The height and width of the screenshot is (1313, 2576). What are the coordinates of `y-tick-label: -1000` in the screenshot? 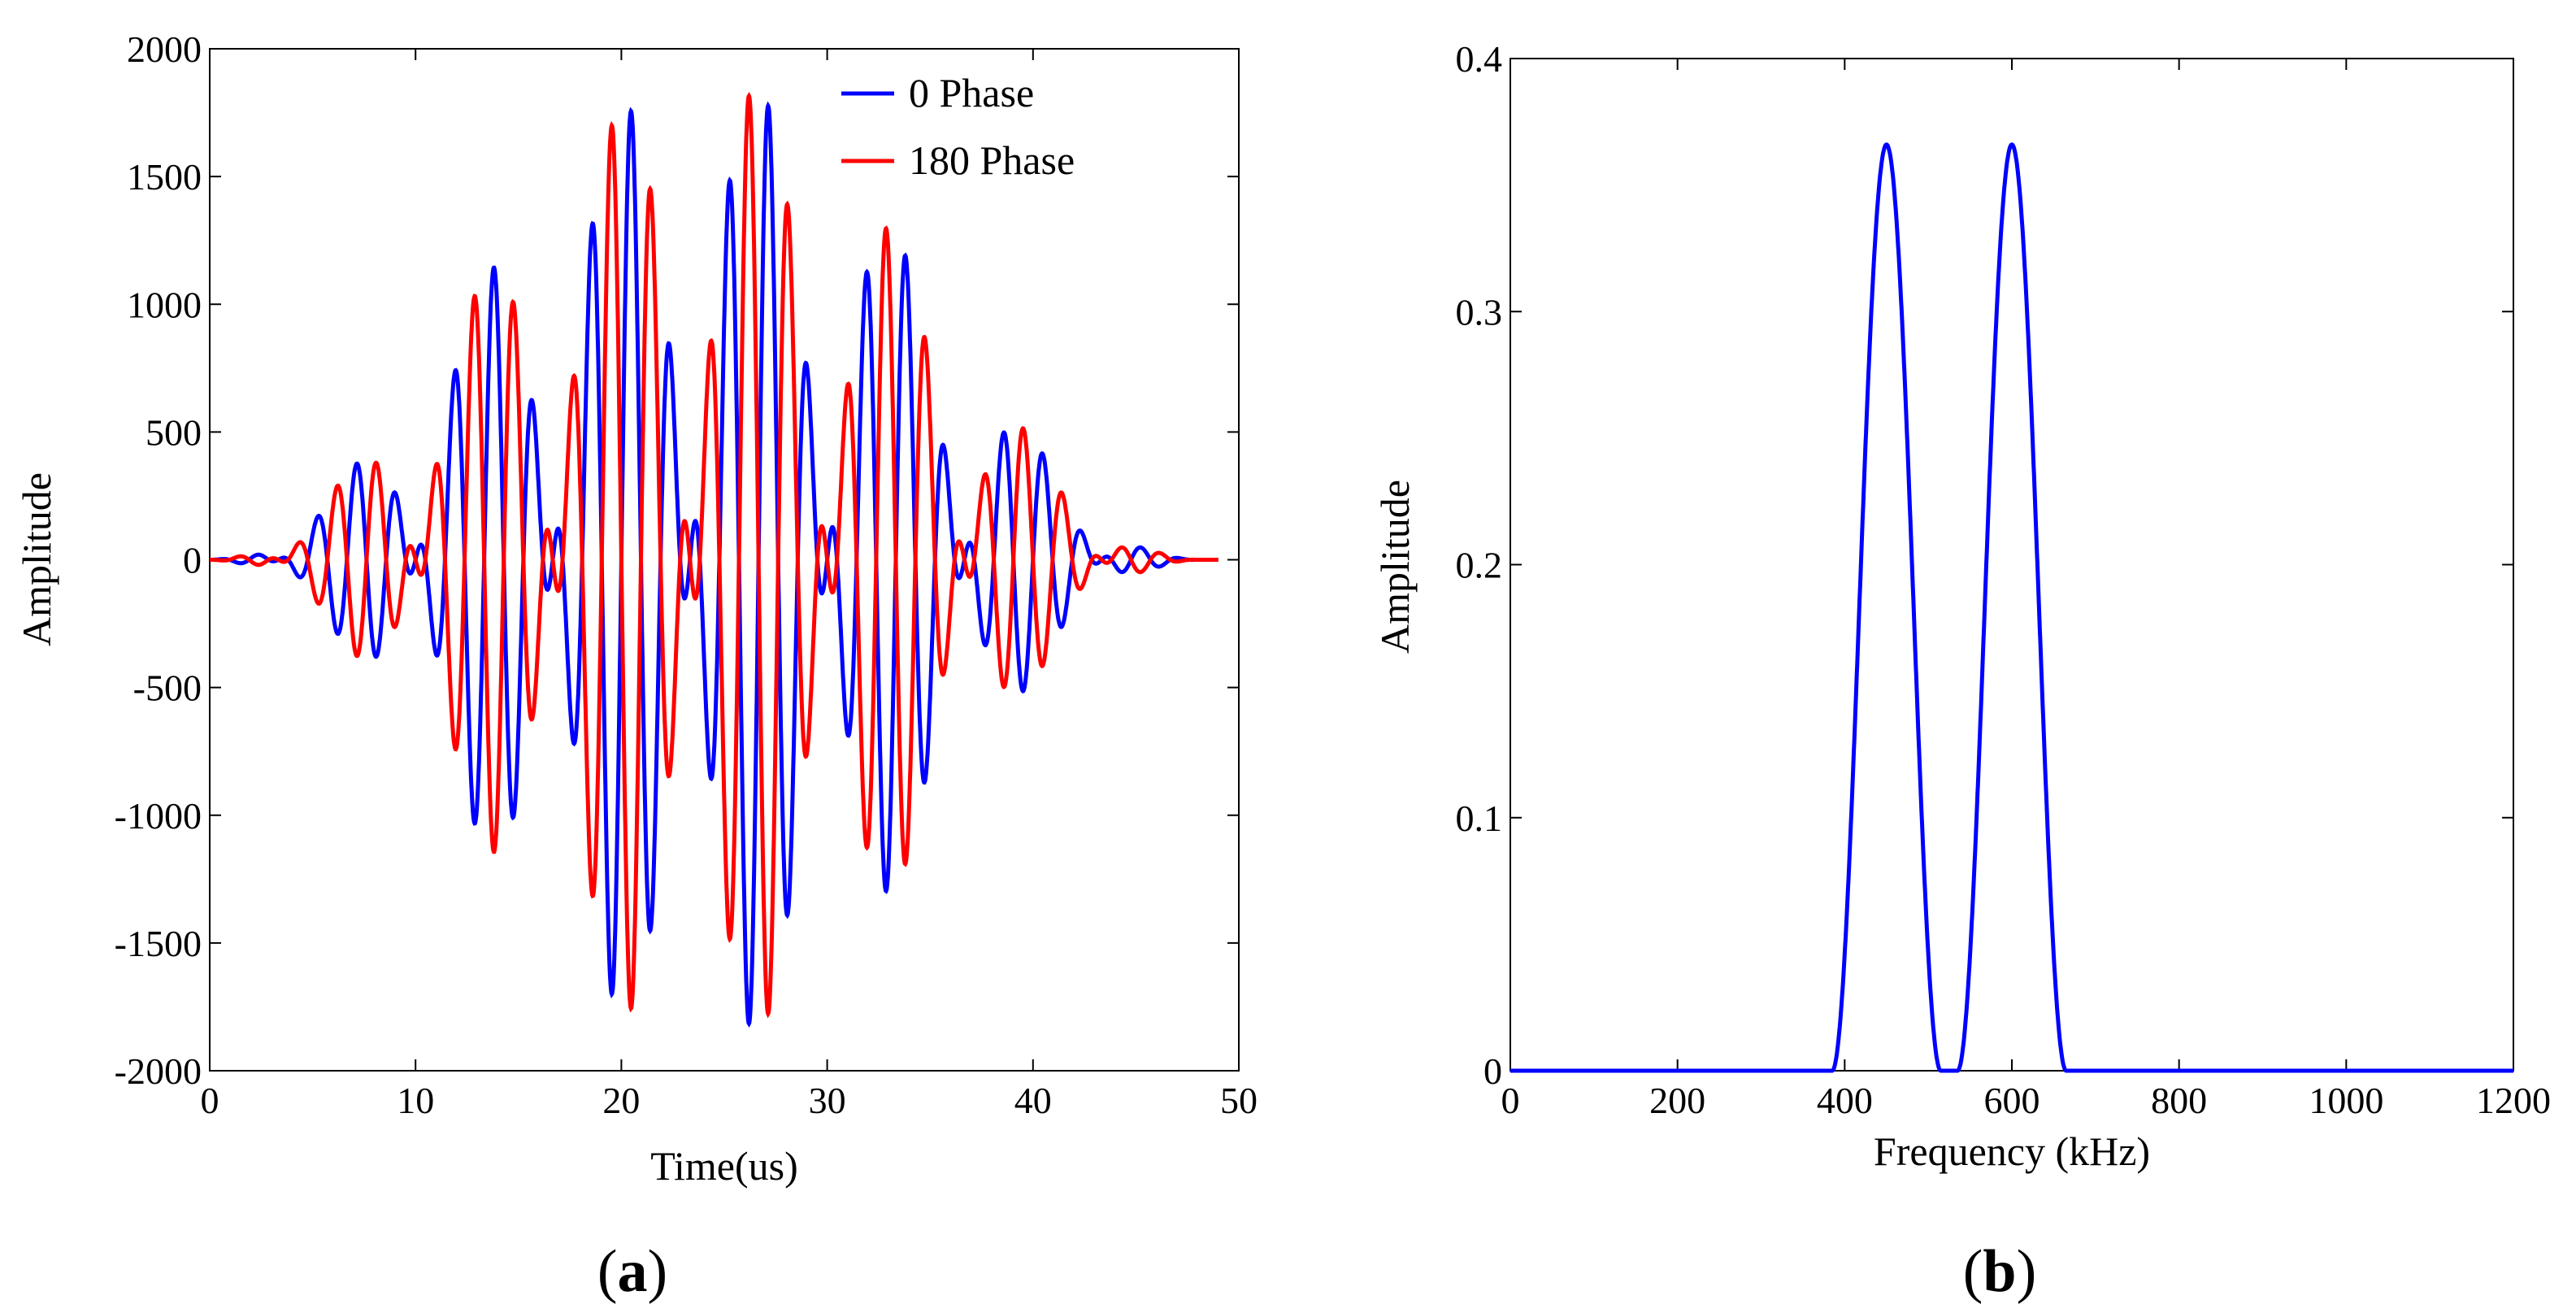 It's located at (158, 816).